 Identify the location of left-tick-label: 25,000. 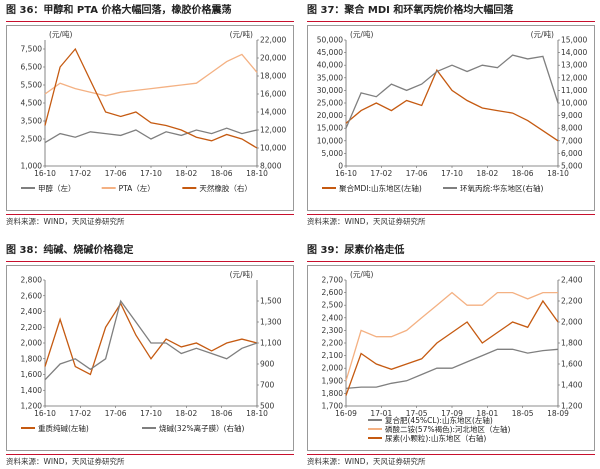
(330, 103).